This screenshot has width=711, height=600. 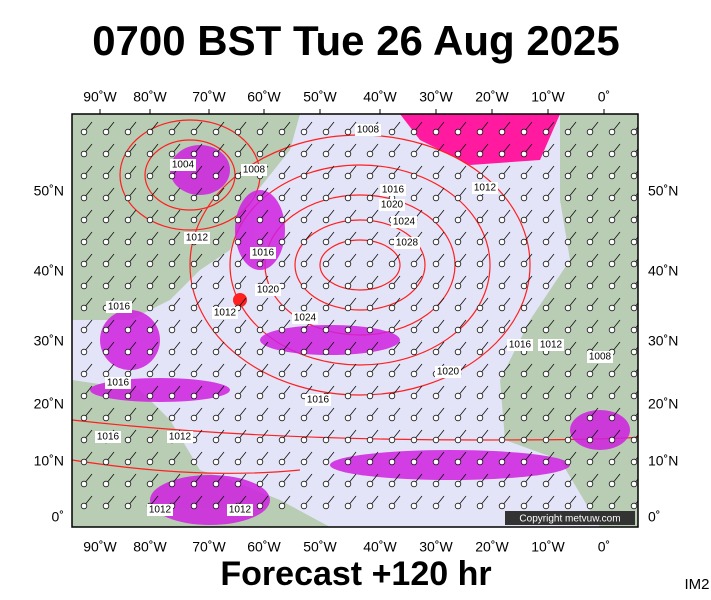 I want to click on latitude-label: 20˚N, so click(x=49, y=404).